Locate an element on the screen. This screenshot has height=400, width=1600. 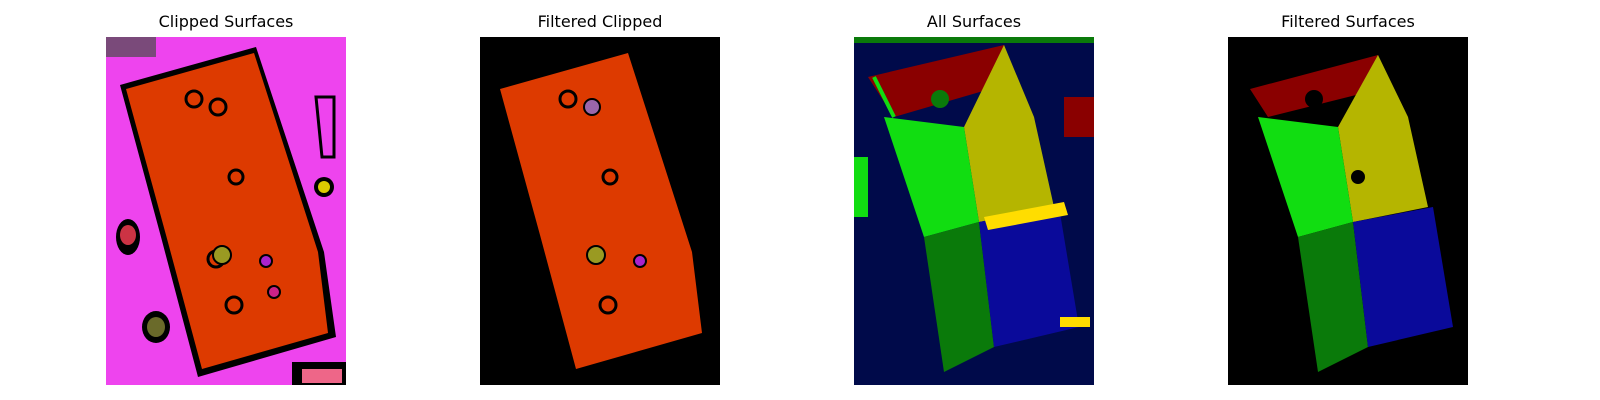
panel-title: All Surfaces is located at coordinates (974, 21).